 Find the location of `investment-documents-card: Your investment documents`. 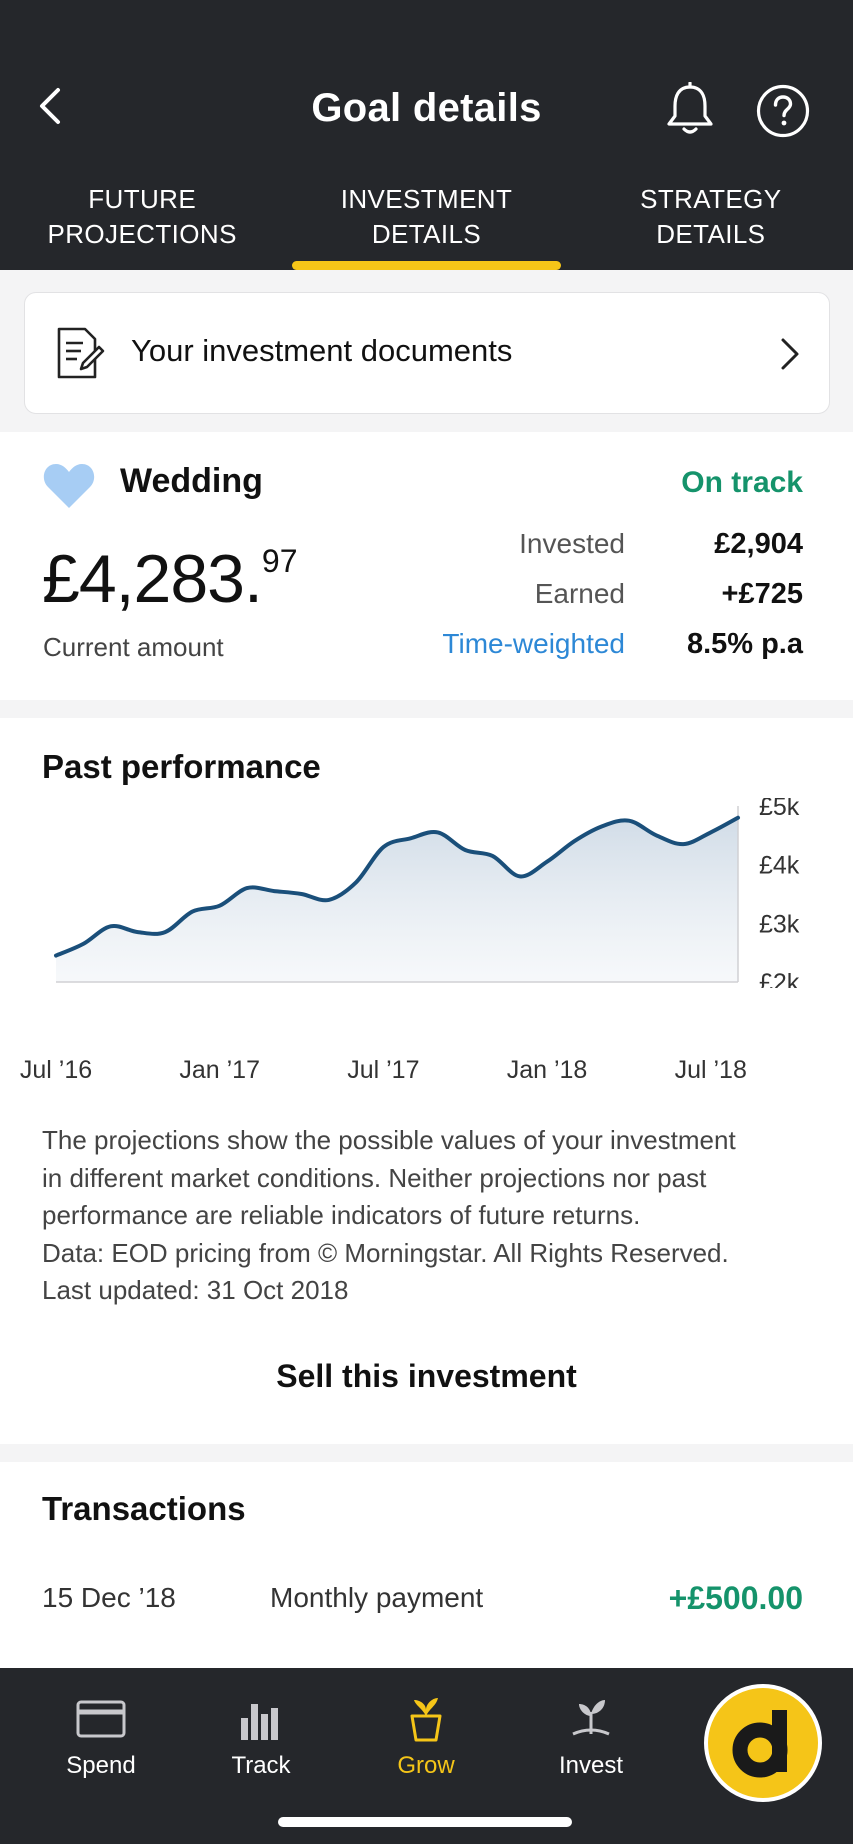

investment-documents-card: Your investment documents is located at coordinates (427, 353).